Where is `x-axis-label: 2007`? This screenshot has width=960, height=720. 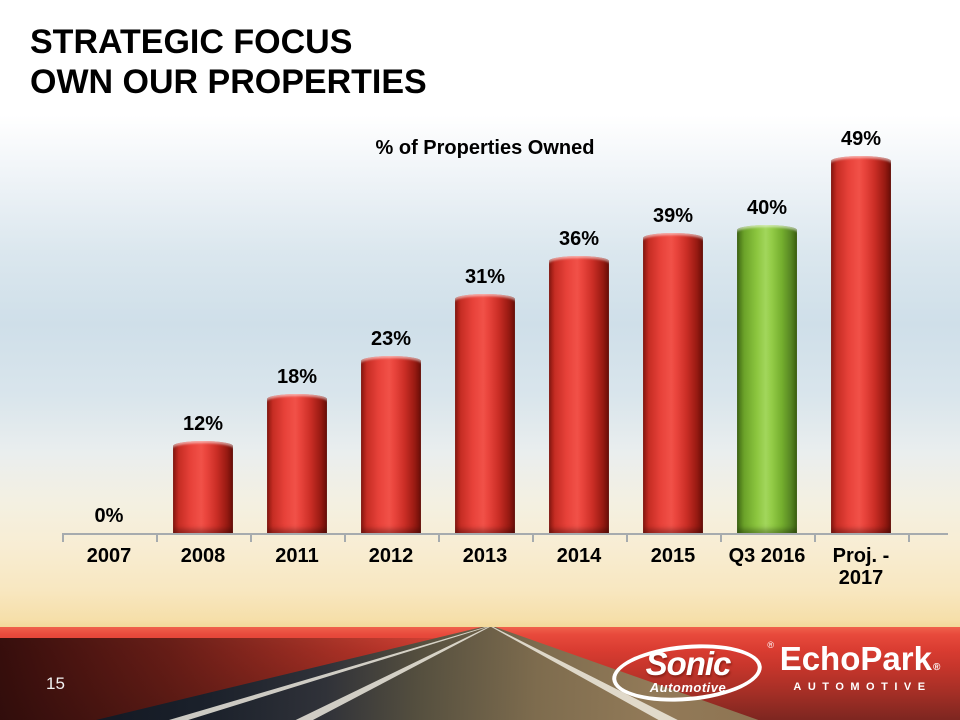
x-axis-label: 2007 is located at coordinates (109, 556).